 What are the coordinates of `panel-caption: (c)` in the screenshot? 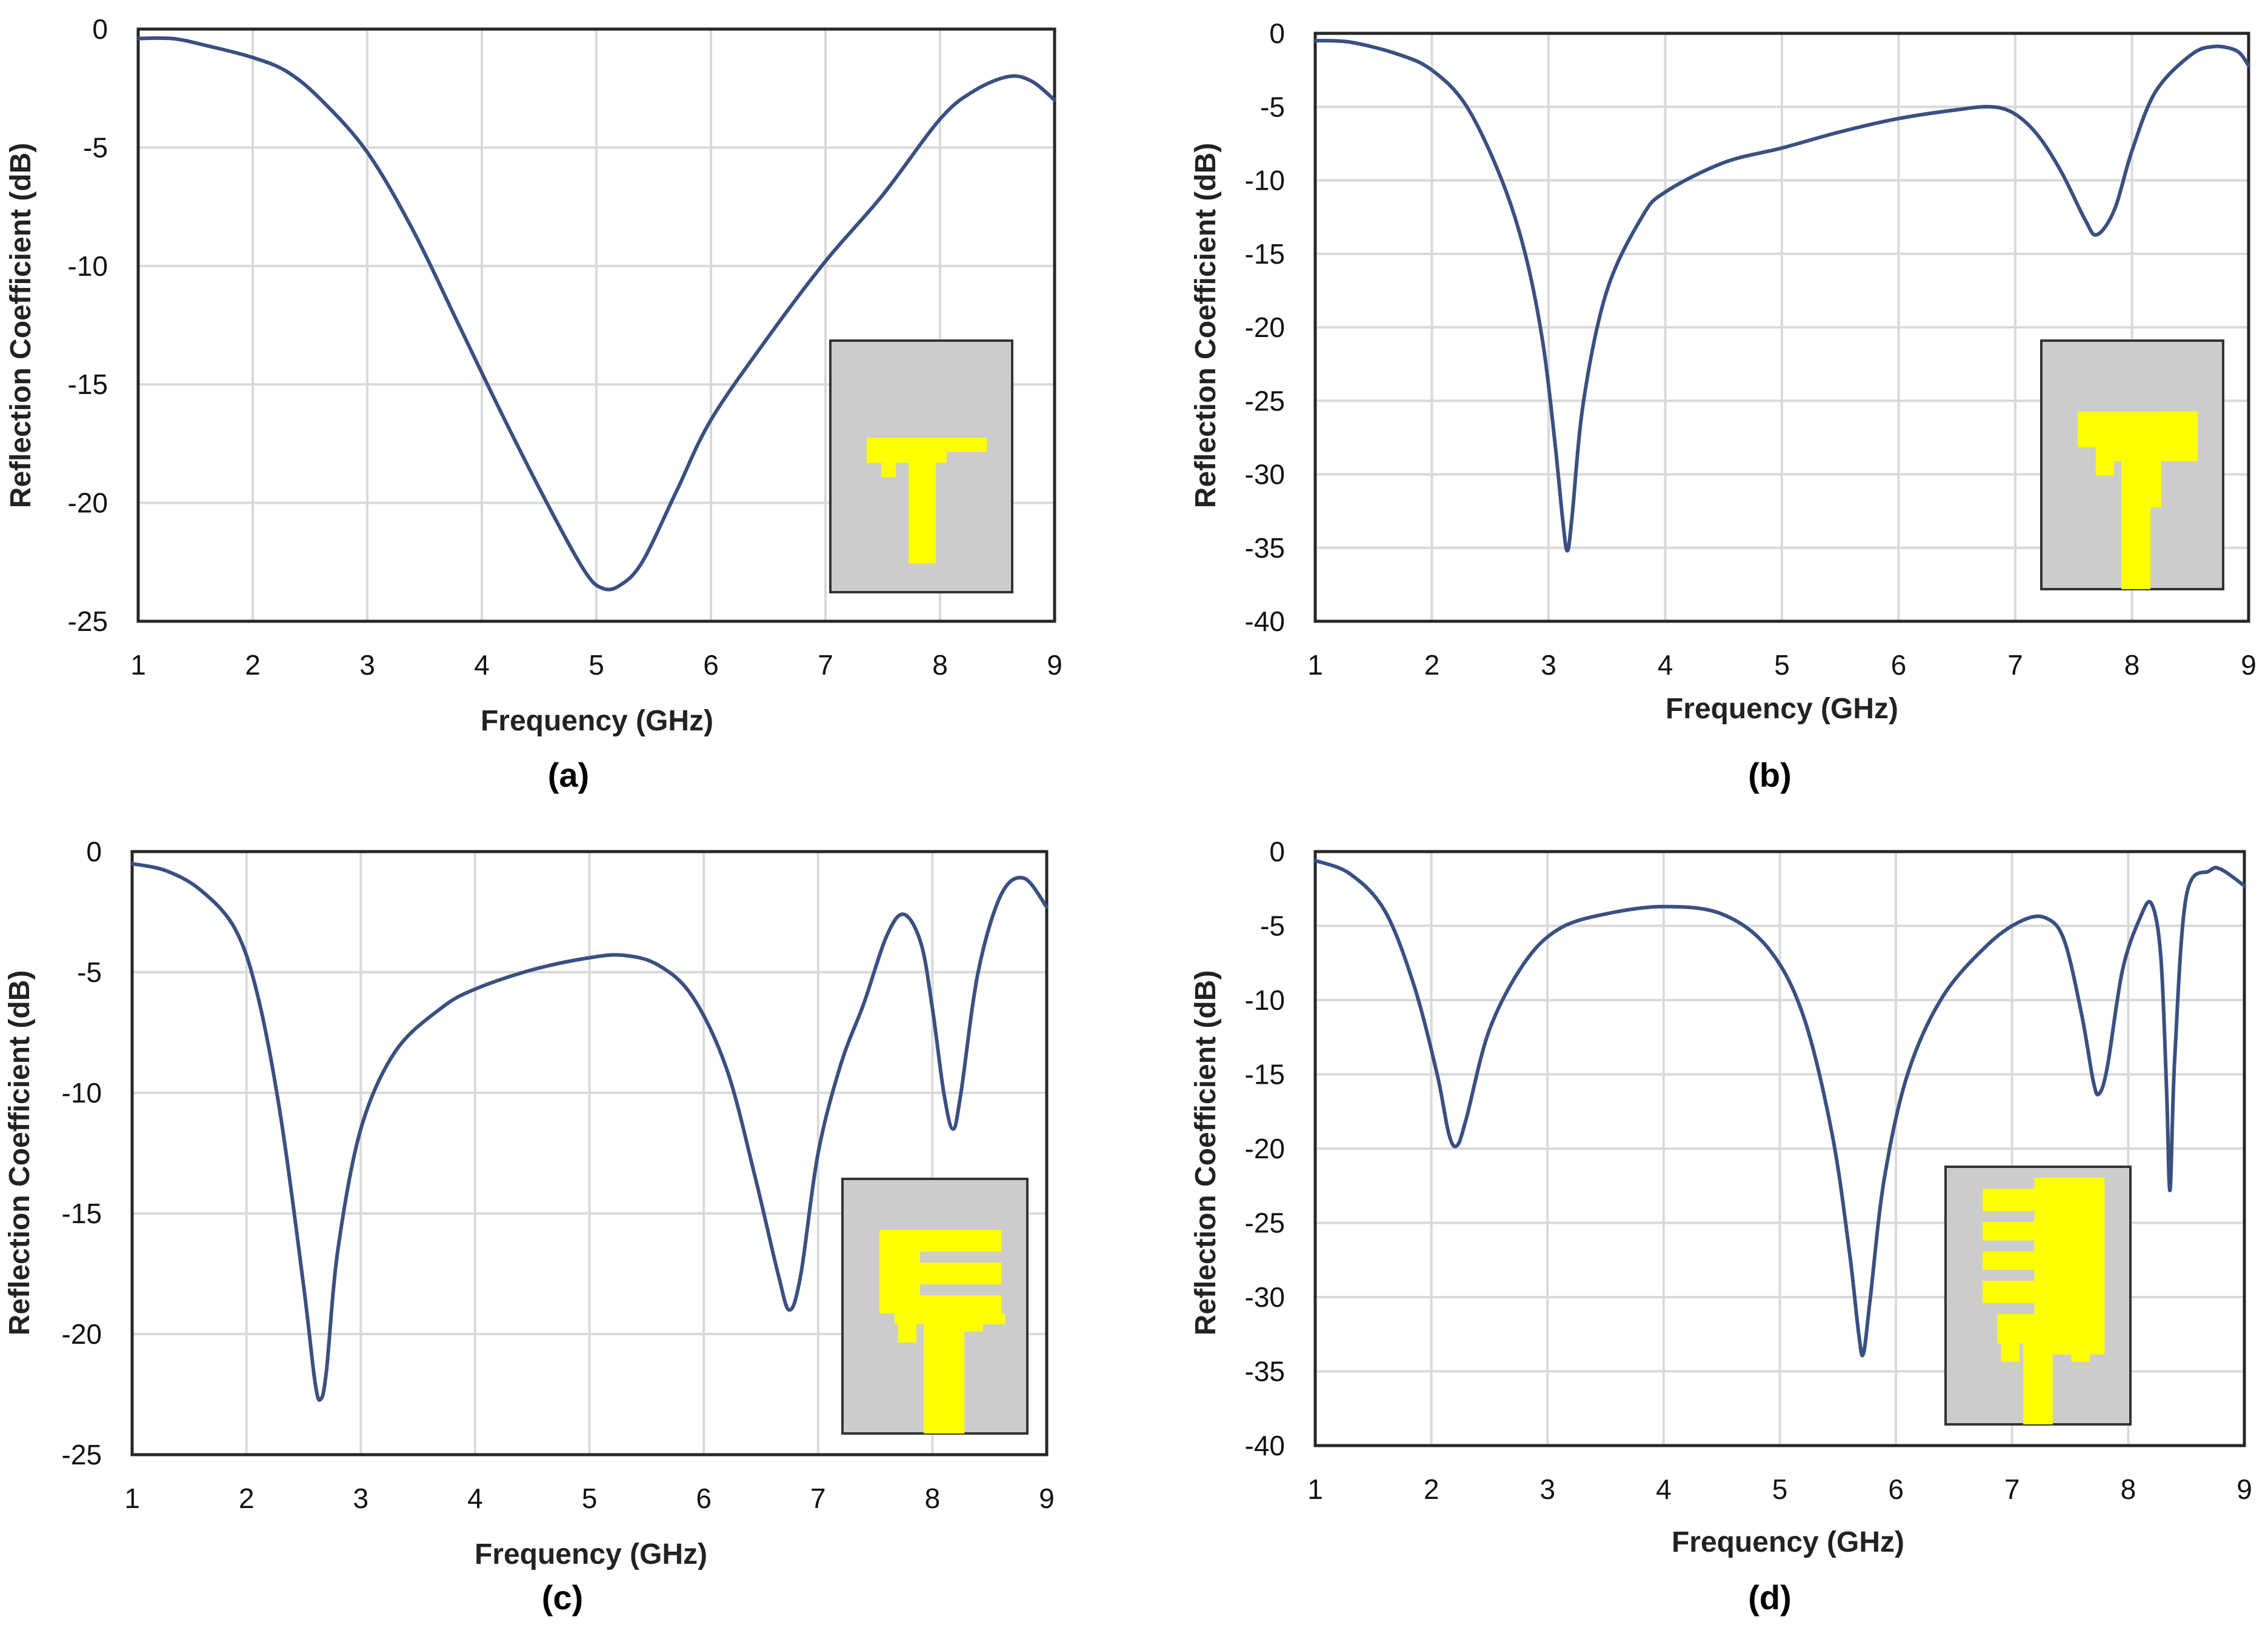 It's located at (562, 1597).